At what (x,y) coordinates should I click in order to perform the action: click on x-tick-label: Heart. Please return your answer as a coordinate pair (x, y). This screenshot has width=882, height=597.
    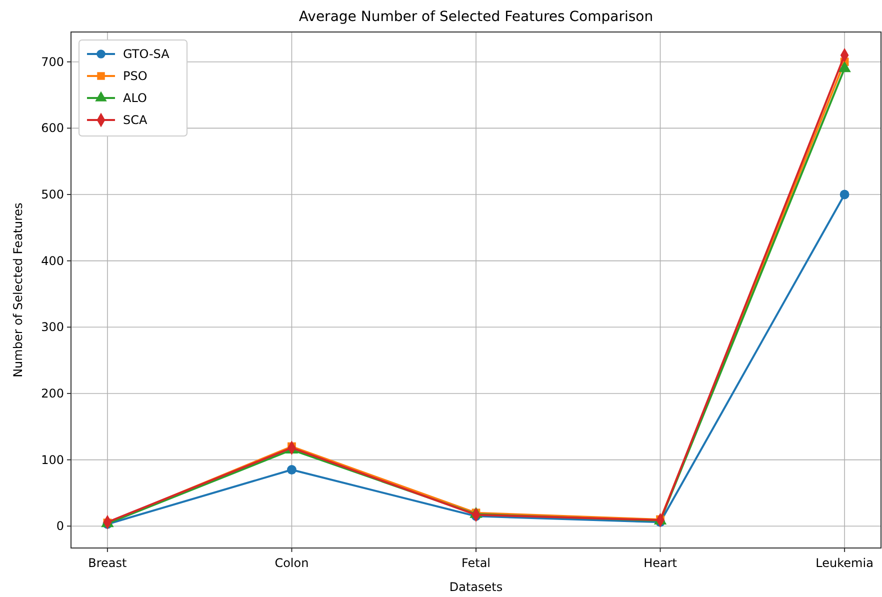
    Looking at the image, I should click on (661, 563).